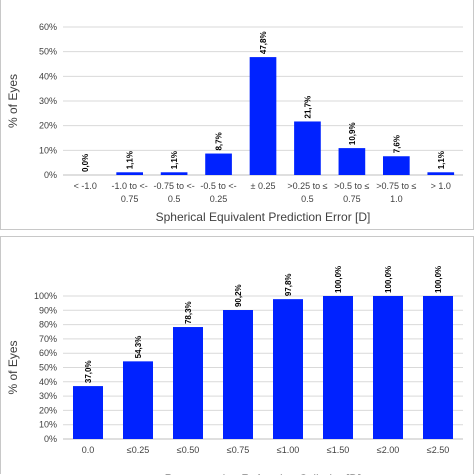 Image resolution: width=474 pixels, height=475 pixels. I want to click on x-tick-label: ≤0.75, so click(238, 450).